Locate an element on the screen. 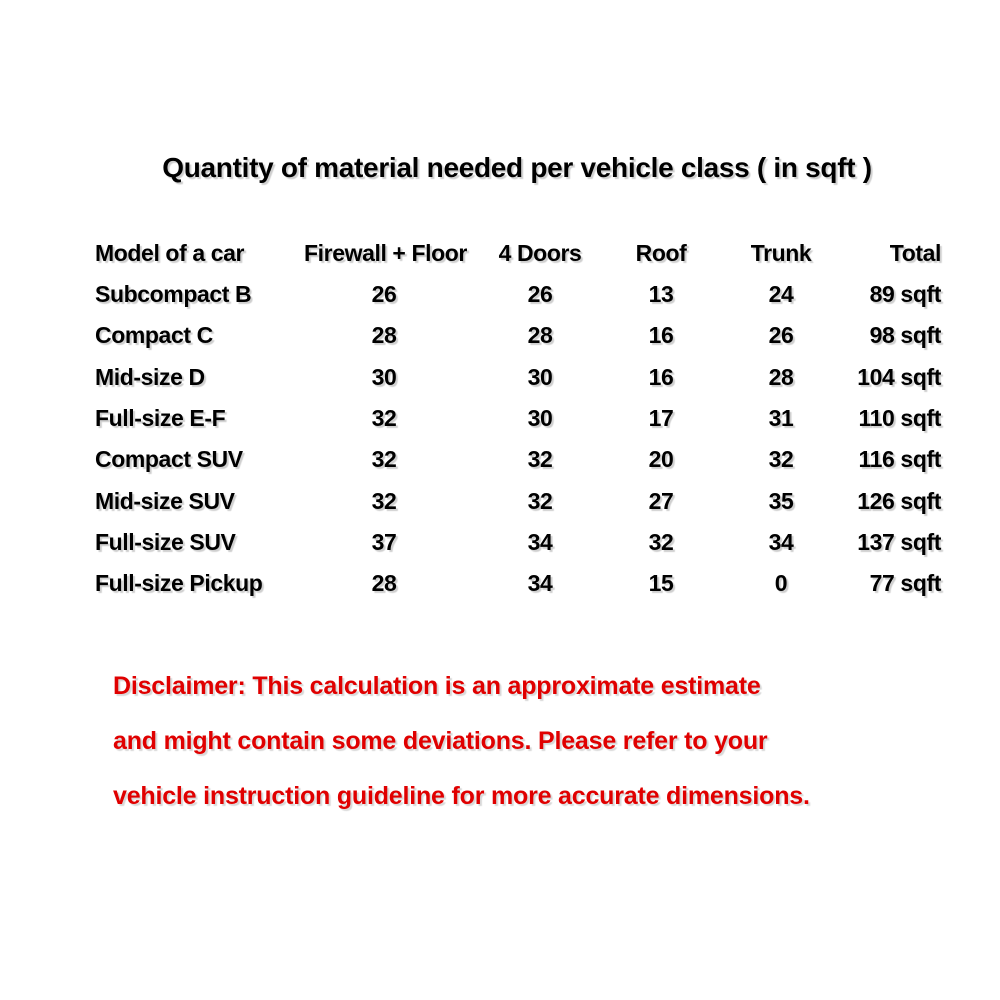 Image resolution: width=1000 pixels, height=1000 pixels. table-row: Full-size SUV 37 34 32 34 137 sqft is located at coordinates (500, 546).